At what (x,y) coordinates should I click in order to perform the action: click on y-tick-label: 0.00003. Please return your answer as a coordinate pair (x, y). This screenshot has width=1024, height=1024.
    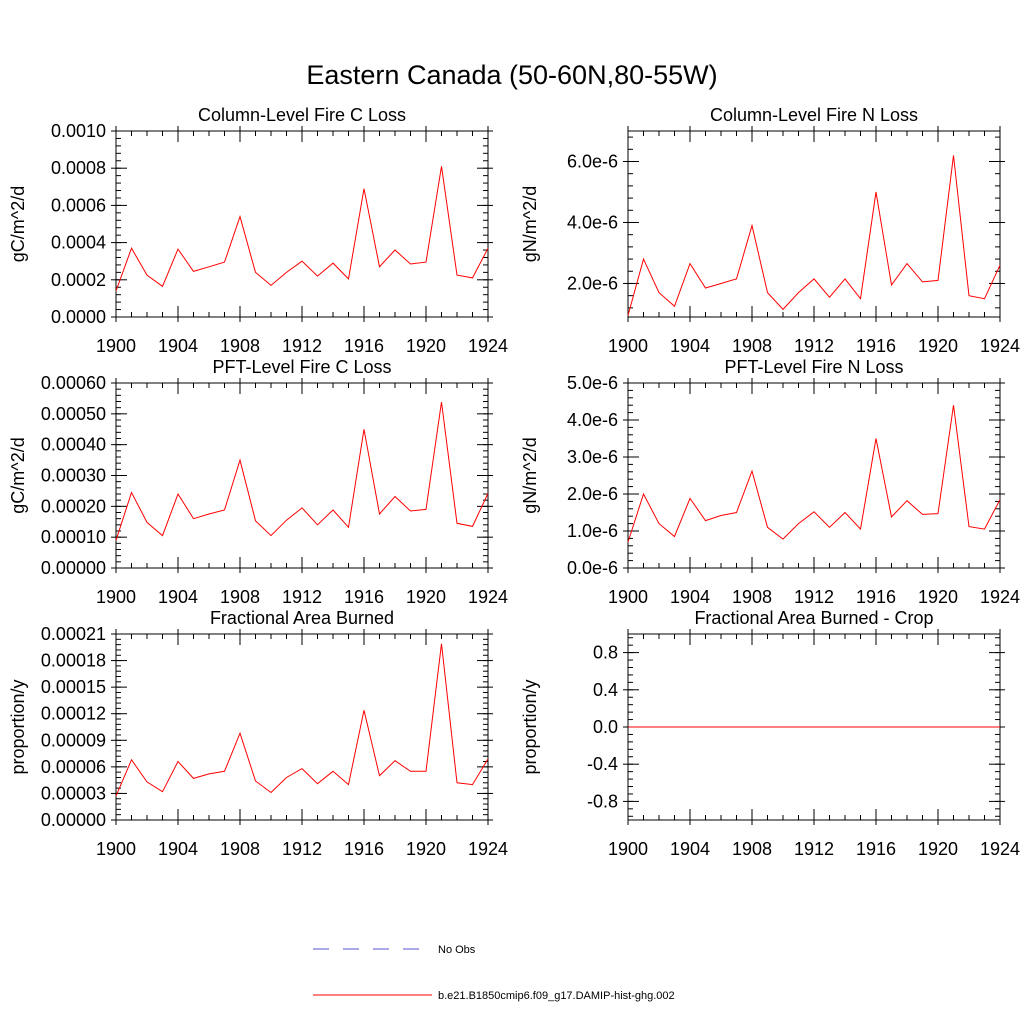
    Looking at the image, I should click on (73, 793).